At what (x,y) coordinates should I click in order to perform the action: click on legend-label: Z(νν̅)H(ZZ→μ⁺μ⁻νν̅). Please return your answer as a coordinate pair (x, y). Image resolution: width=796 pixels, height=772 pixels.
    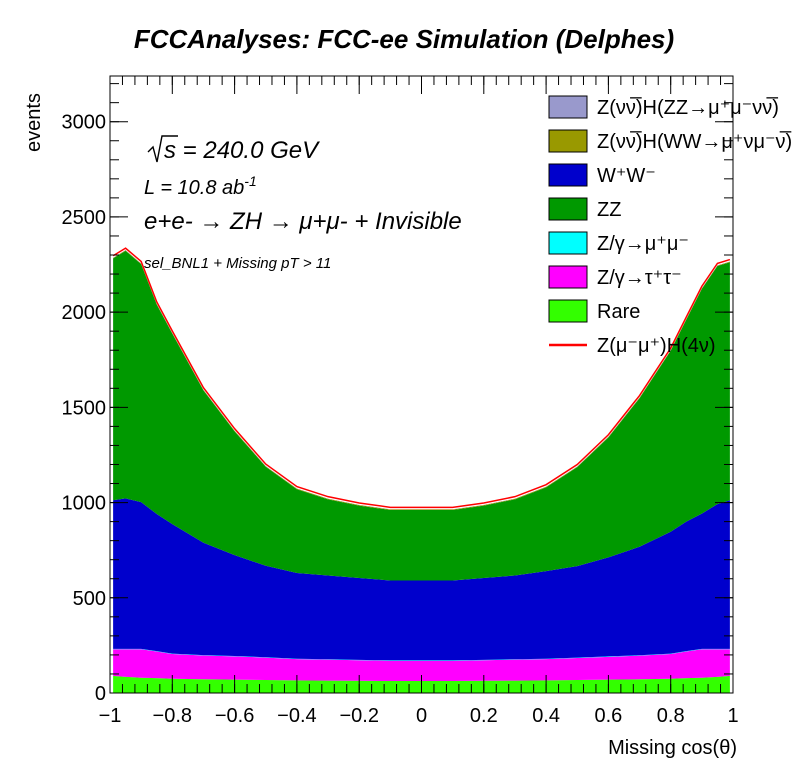
    Looking at the image, I should click on (688, 107).